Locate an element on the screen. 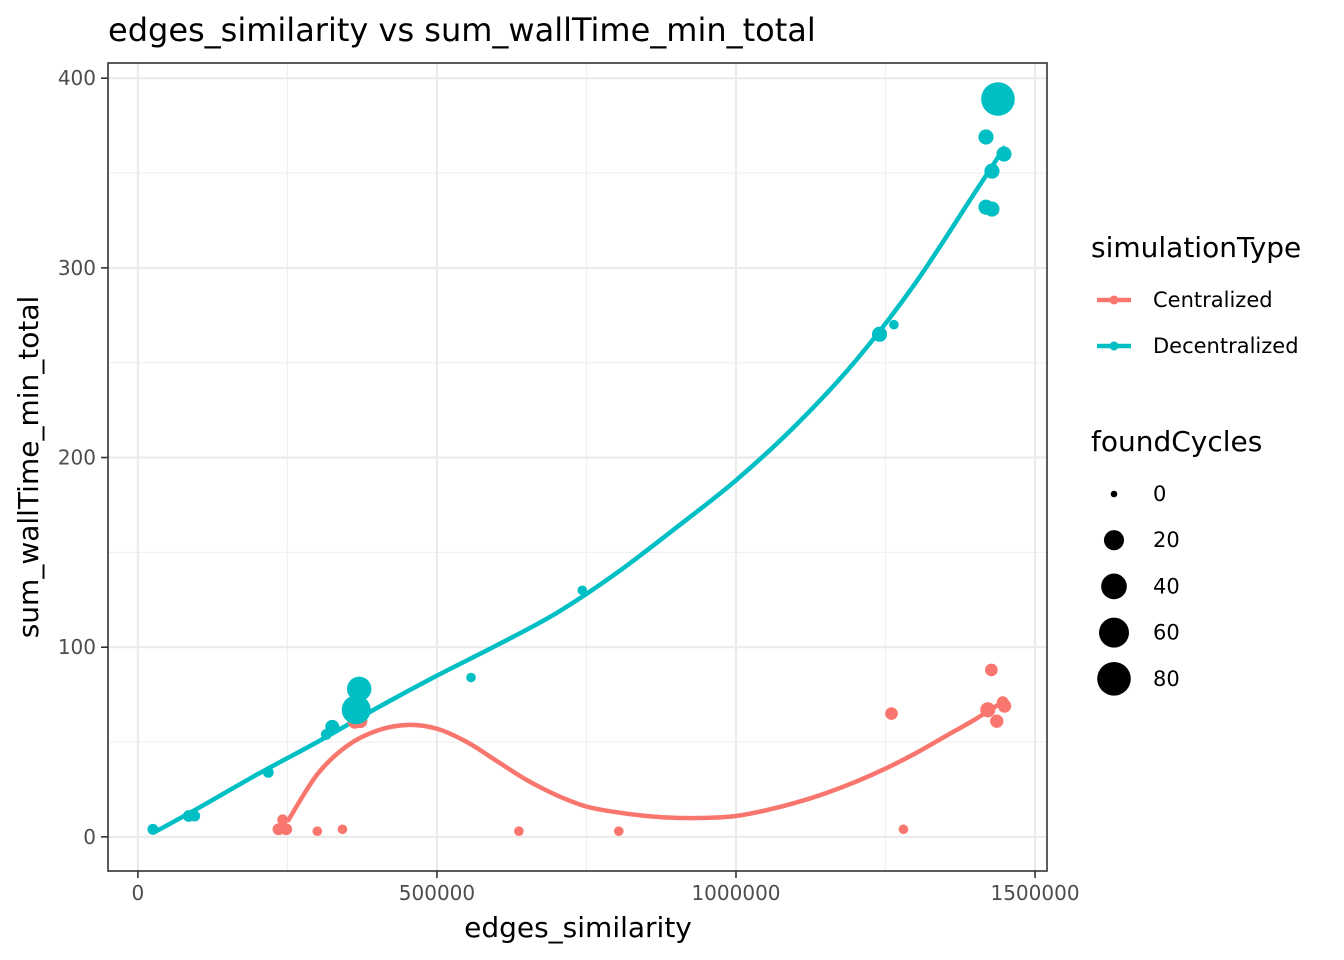 Image resolution: width=1344 pixels, height=960 pixels. y-tick-label: 300 is located at coordinates (77, 268).